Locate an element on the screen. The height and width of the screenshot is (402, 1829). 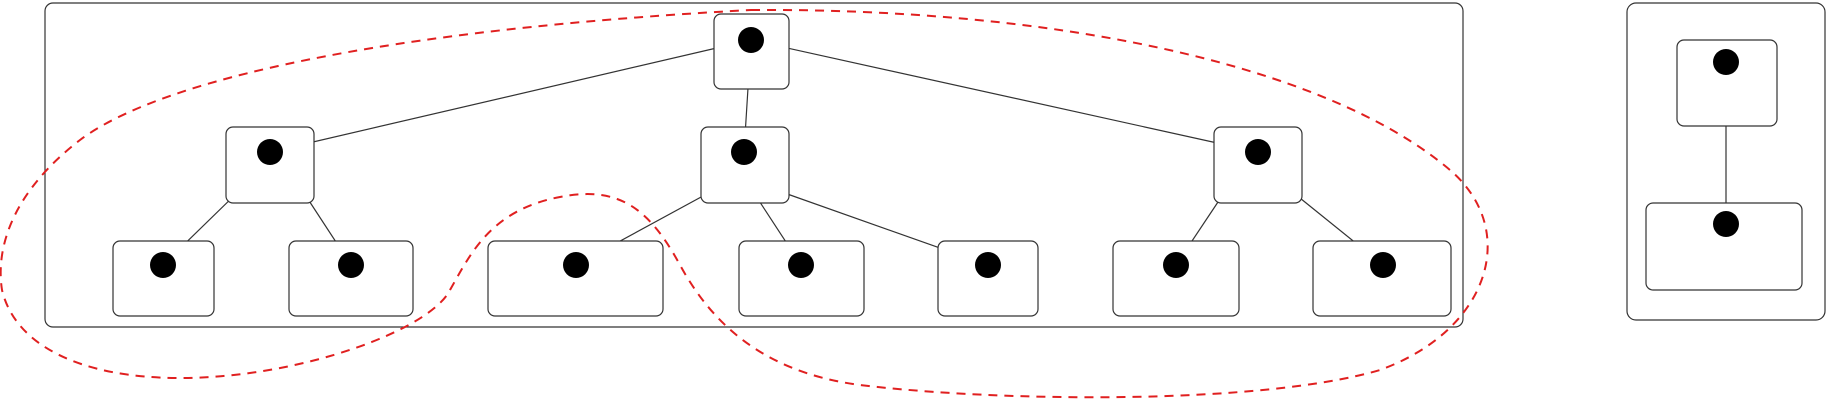
edge-root-c is located at coordinates (1004, 96).